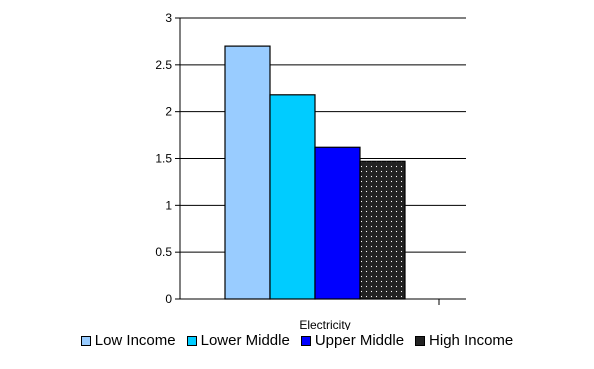  What do you see at coordinates (382, 230) in the screenshot?
I see `bar-high-income` at bounding box center [382, 230].